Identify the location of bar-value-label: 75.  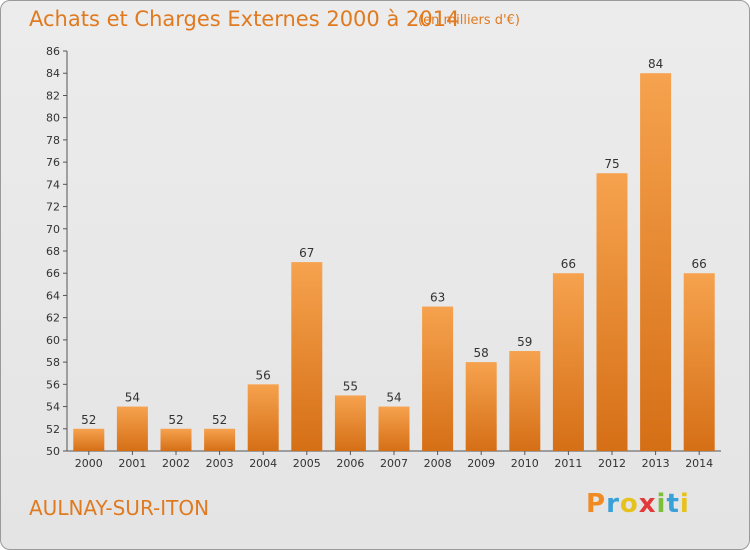
(611, 164).